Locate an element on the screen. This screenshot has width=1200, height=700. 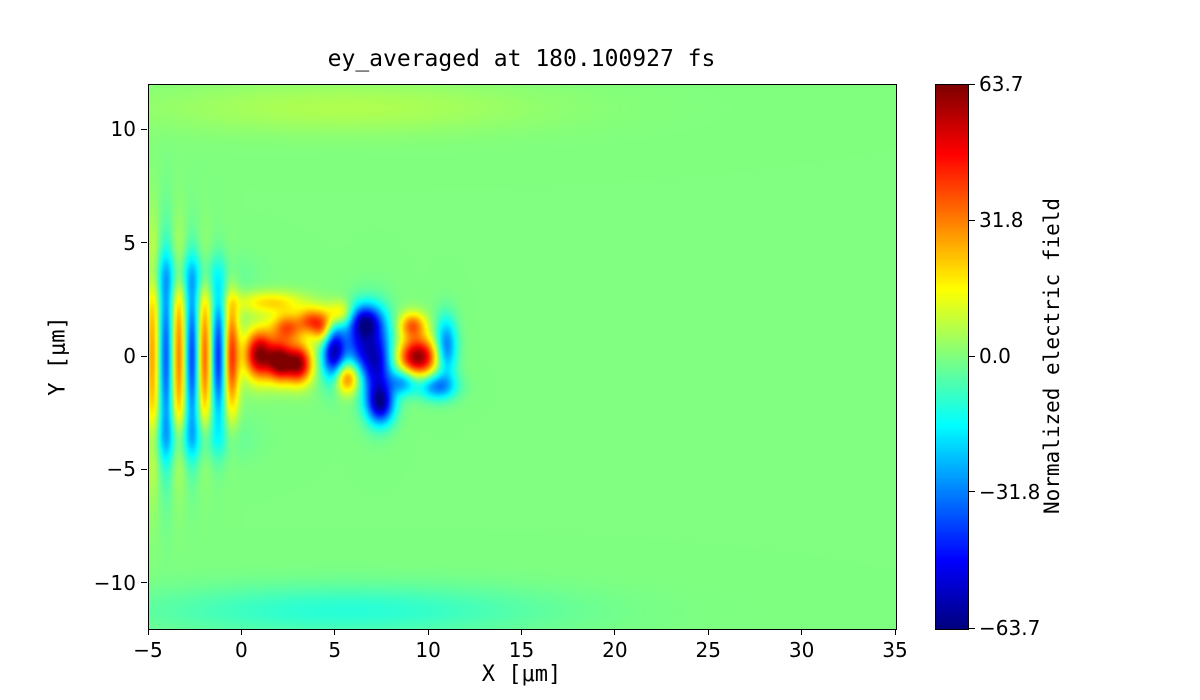
y-tick-label: −10 is located at coordinates (114, 582).